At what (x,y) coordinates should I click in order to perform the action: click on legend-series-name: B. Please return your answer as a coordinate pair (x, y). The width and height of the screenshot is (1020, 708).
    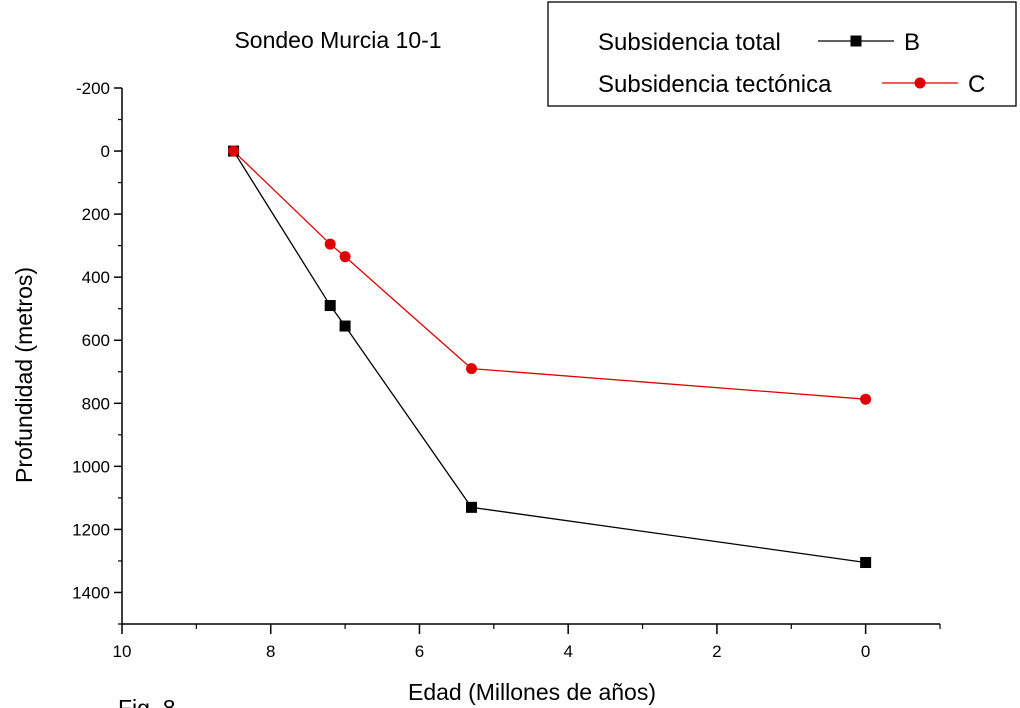
    Looking at the image, I should click on (912, 42).